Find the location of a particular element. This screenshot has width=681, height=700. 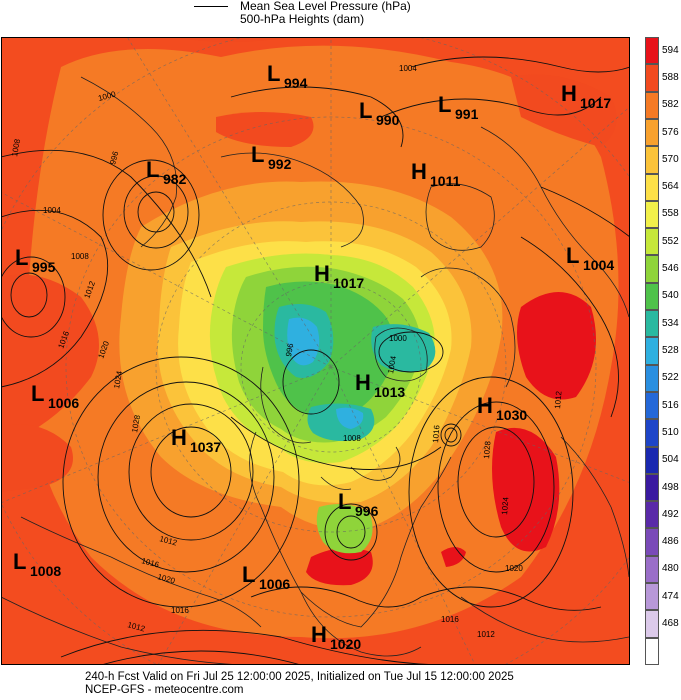

colorbar-label: 504 is located at coordinates (670, 460).